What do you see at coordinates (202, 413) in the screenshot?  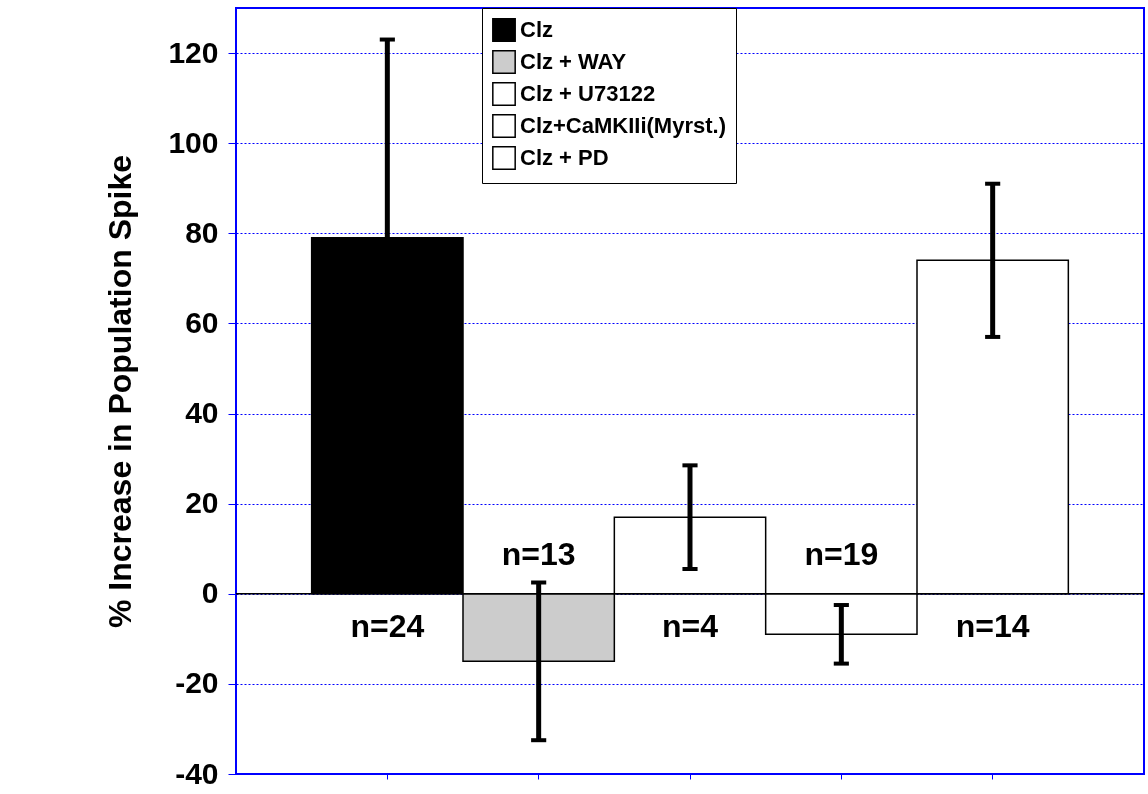 I see `y-tick-label: 40` at bounding box center [202, 413].